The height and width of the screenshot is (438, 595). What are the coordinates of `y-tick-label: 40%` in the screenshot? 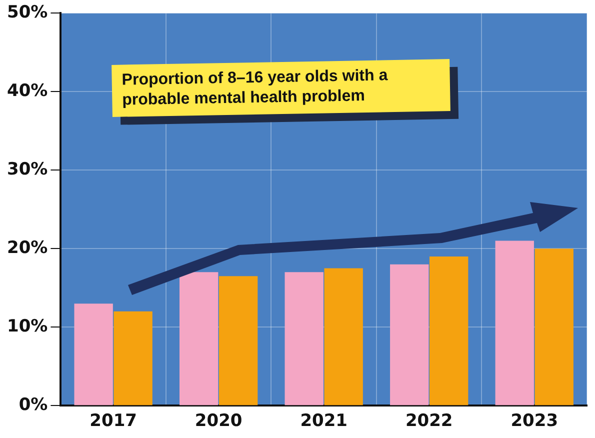 It's located at (27, 91).